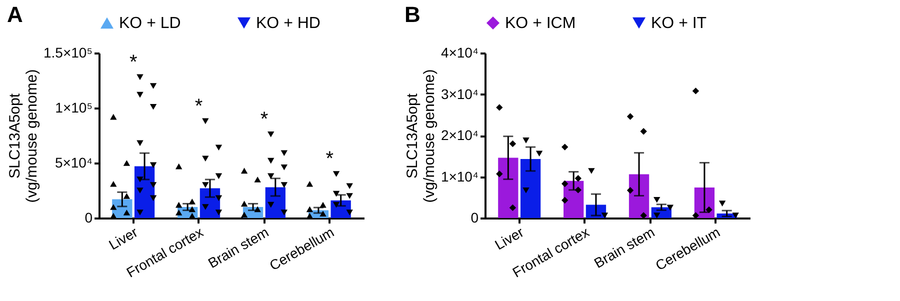 This screenshot has width=900, height=301. Describe the element at coordinates (459, 52) in the screenshot. I see `y-tick-label: 4×10⁴` at that location.